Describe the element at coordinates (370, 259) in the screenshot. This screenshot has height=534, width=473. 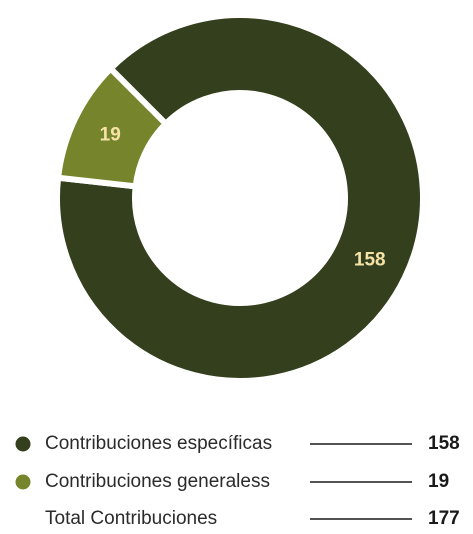
I see `data-label: 158` at that location.